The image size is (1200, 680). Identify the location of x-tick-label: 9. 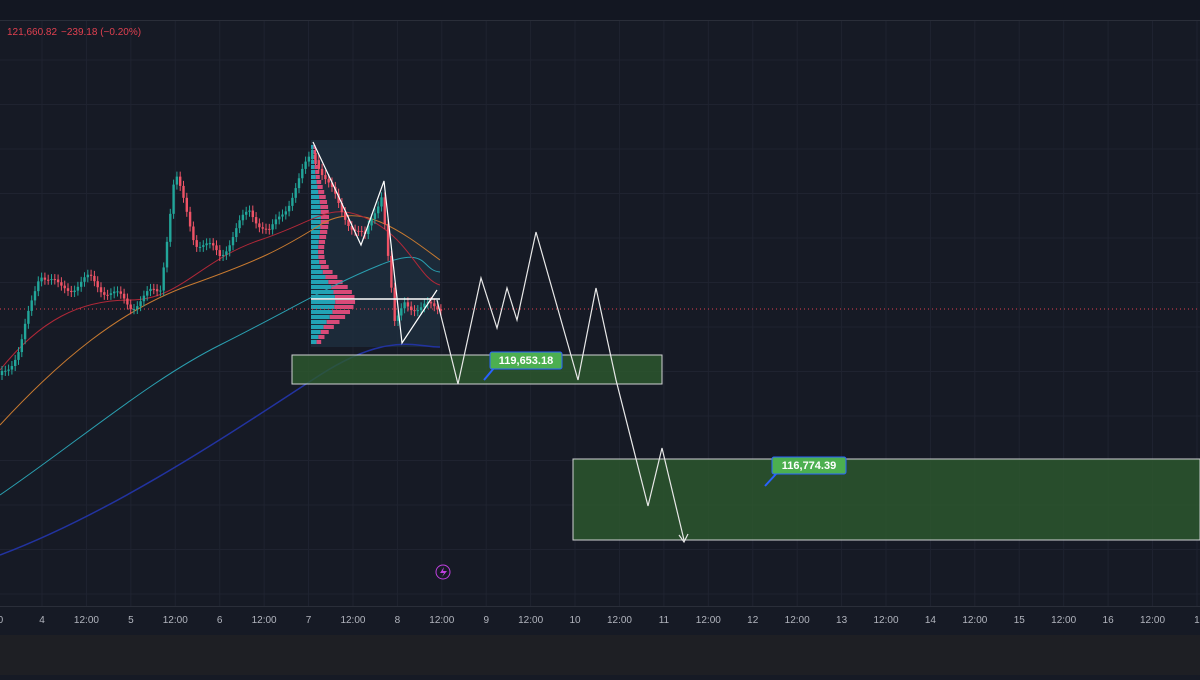
(486, 620).